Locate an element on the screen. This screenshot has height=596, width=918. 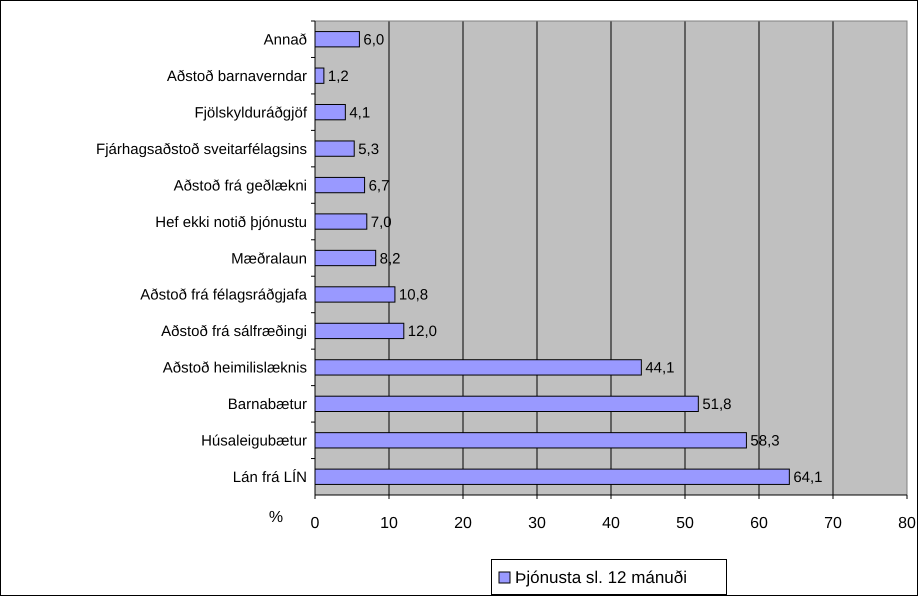
legend-label: Þjónusta sl. 12 mánuði is located at coordinates (601, 577).